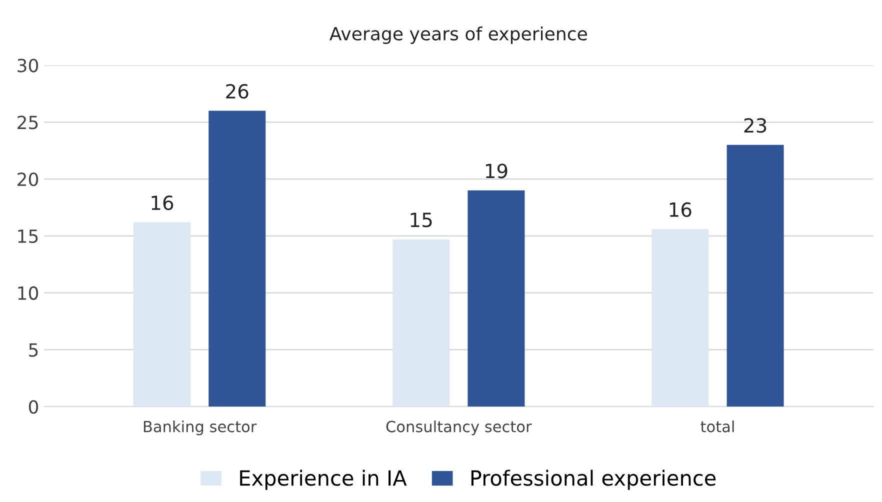  I want to click on data-label: 26, so click(237, 91).